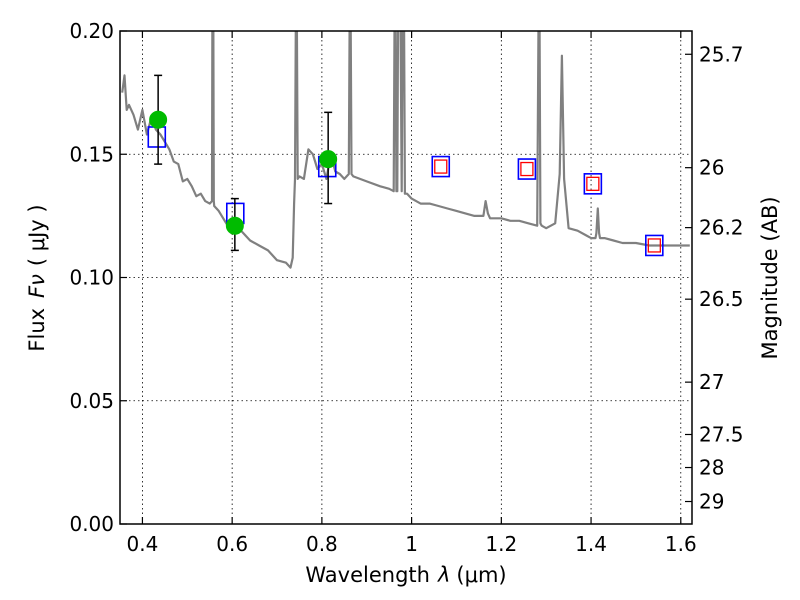  Describe the element at coordinates (443, 575) in the screenshot. I see `x-axis-symbol: λ` at that location.